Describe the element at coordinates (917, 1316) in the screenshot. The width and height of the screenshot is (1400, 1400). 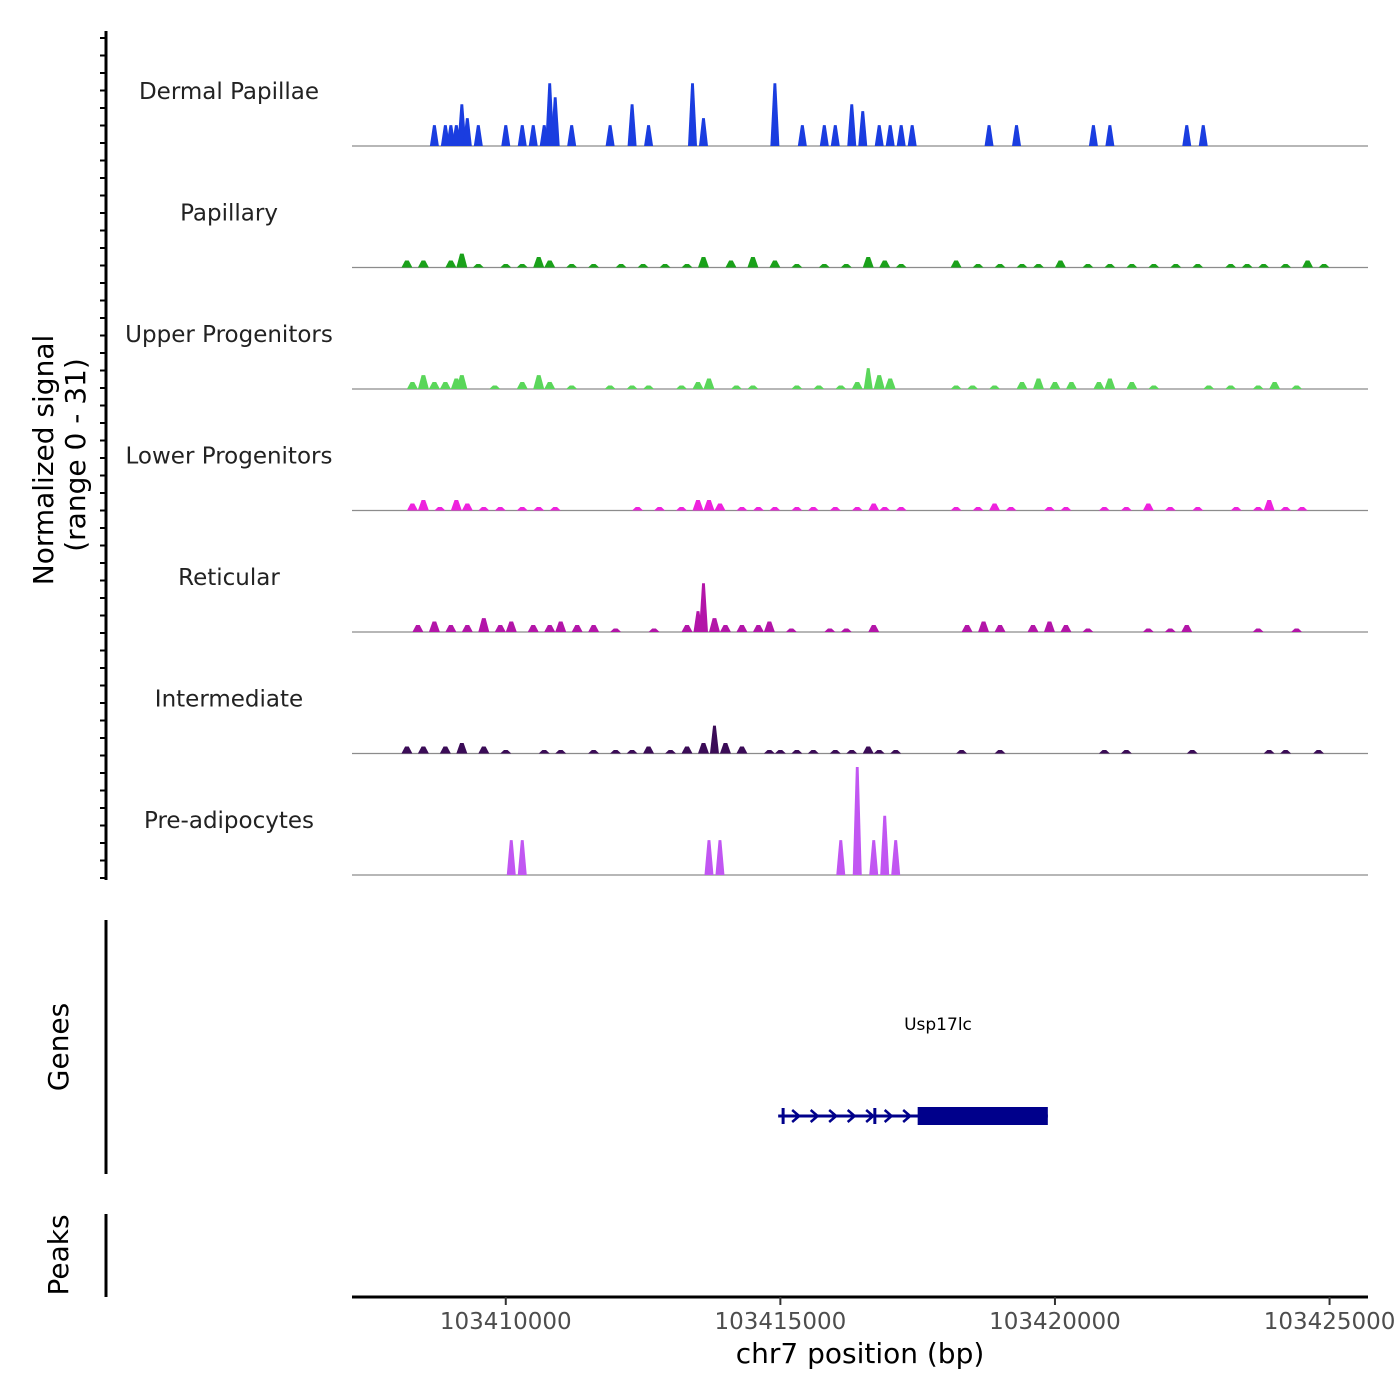
I see `x-axis-ticks: 103410000 103415000 103420000 103425000` at that location.